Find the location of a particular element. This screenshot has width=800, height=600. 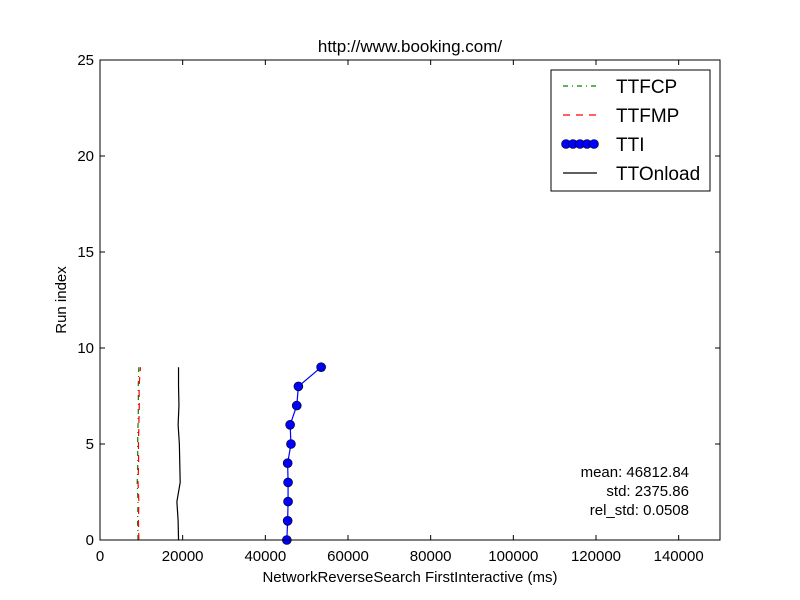

series-line-ttfcp is located at coordinates (138, 454).